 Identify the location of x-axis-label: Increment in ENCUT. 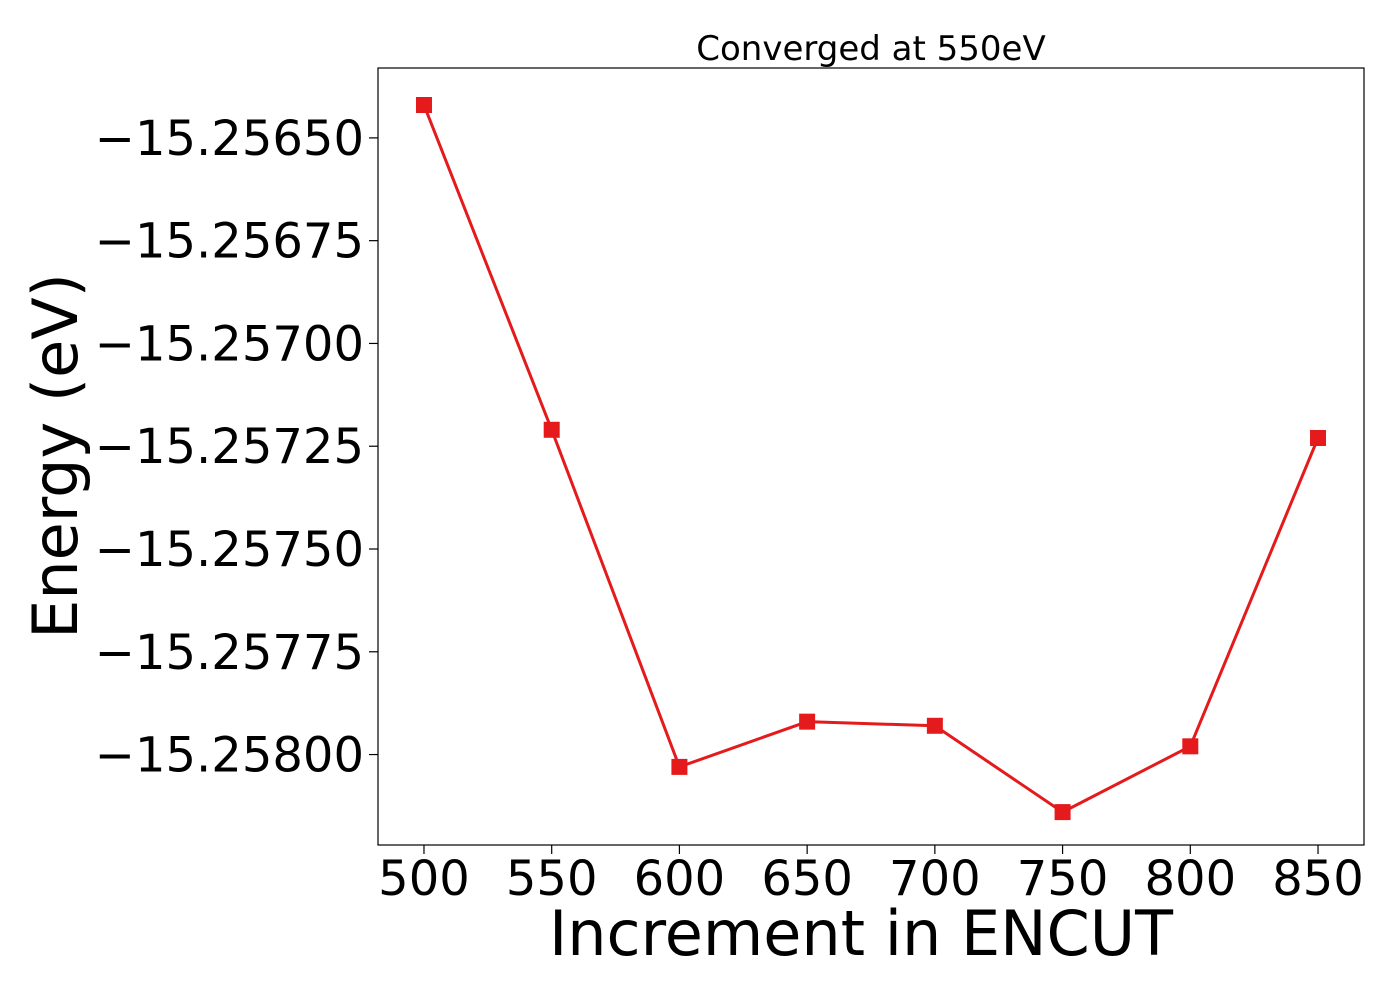
(861, 933).